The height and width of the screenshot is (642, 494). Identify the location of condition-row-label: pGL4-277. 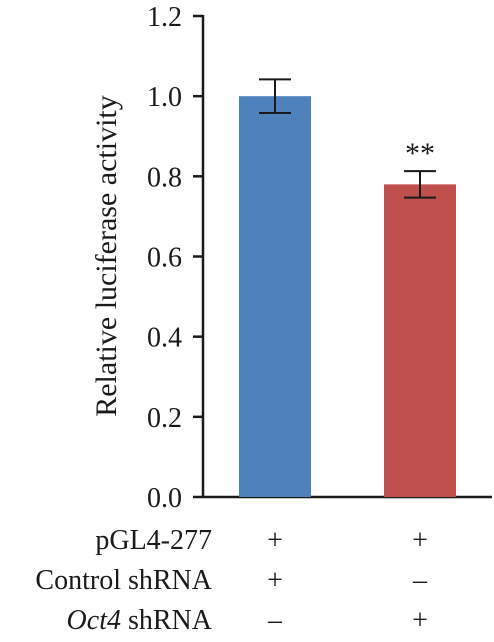
(153, 540).